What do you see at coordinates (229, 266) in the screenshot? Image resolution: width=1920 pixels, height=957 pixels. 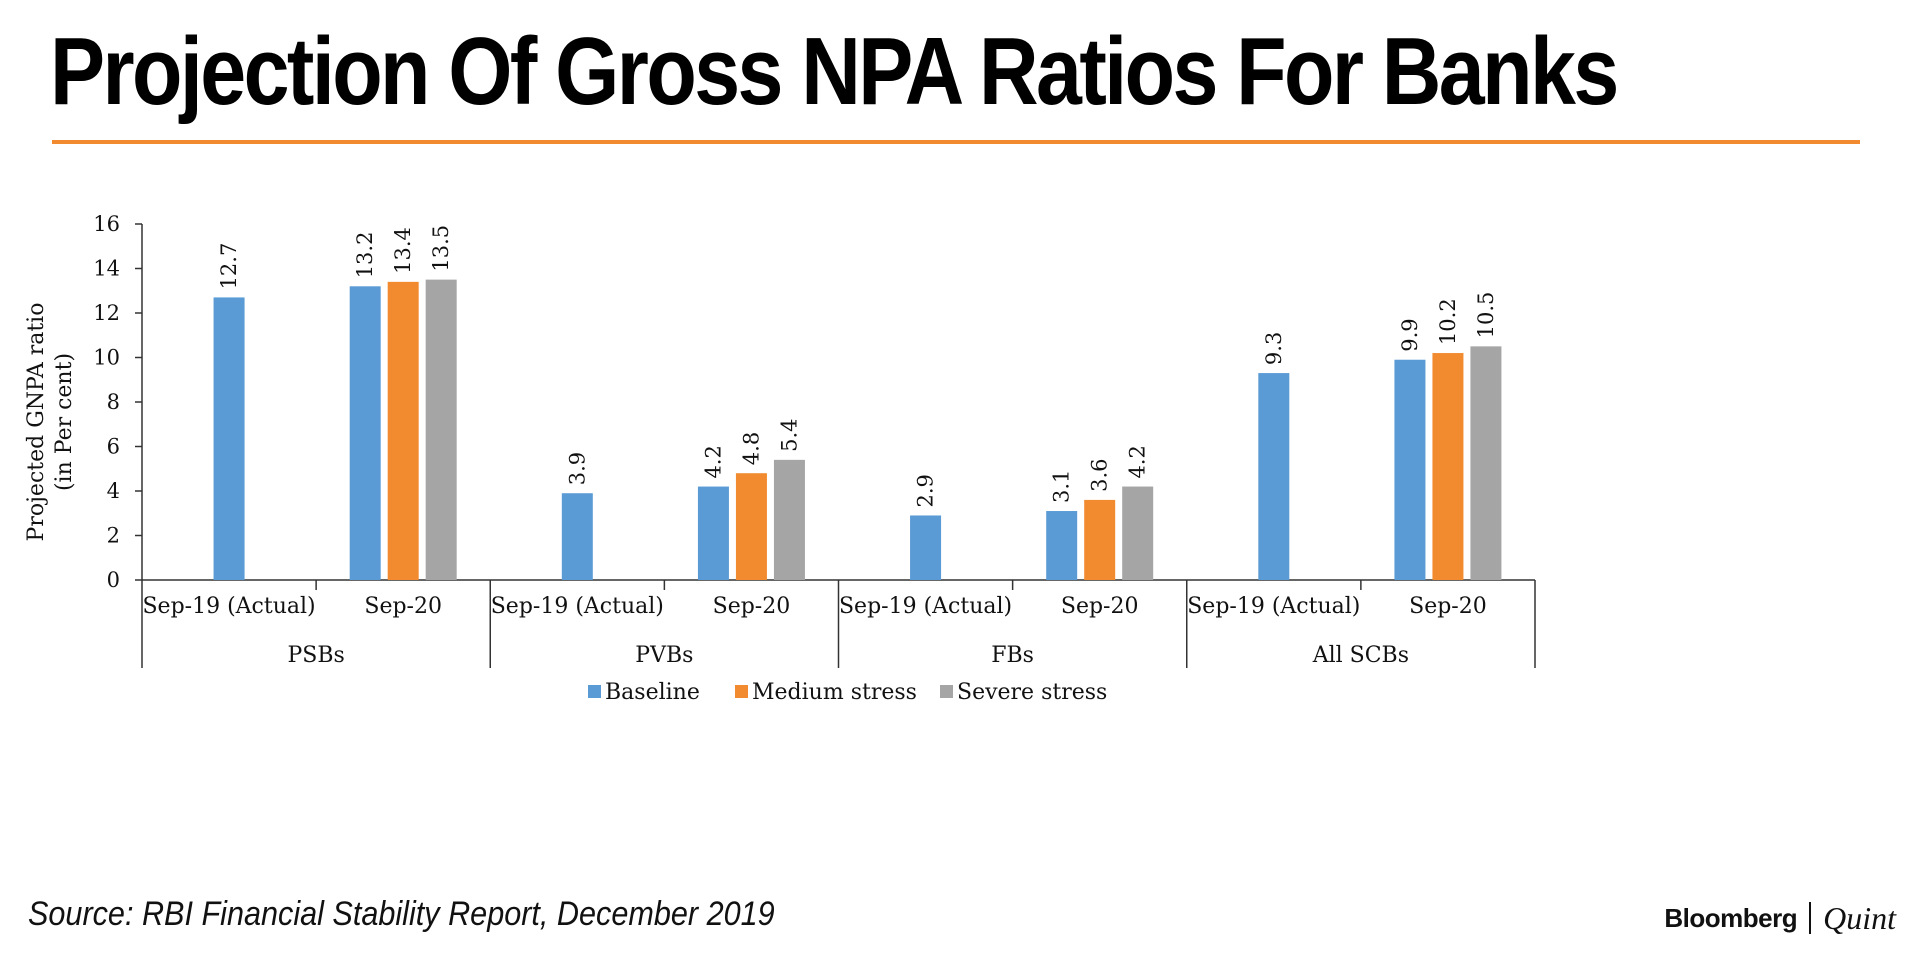 I see `data-label: 12.7` at bounding box center [229, 266].